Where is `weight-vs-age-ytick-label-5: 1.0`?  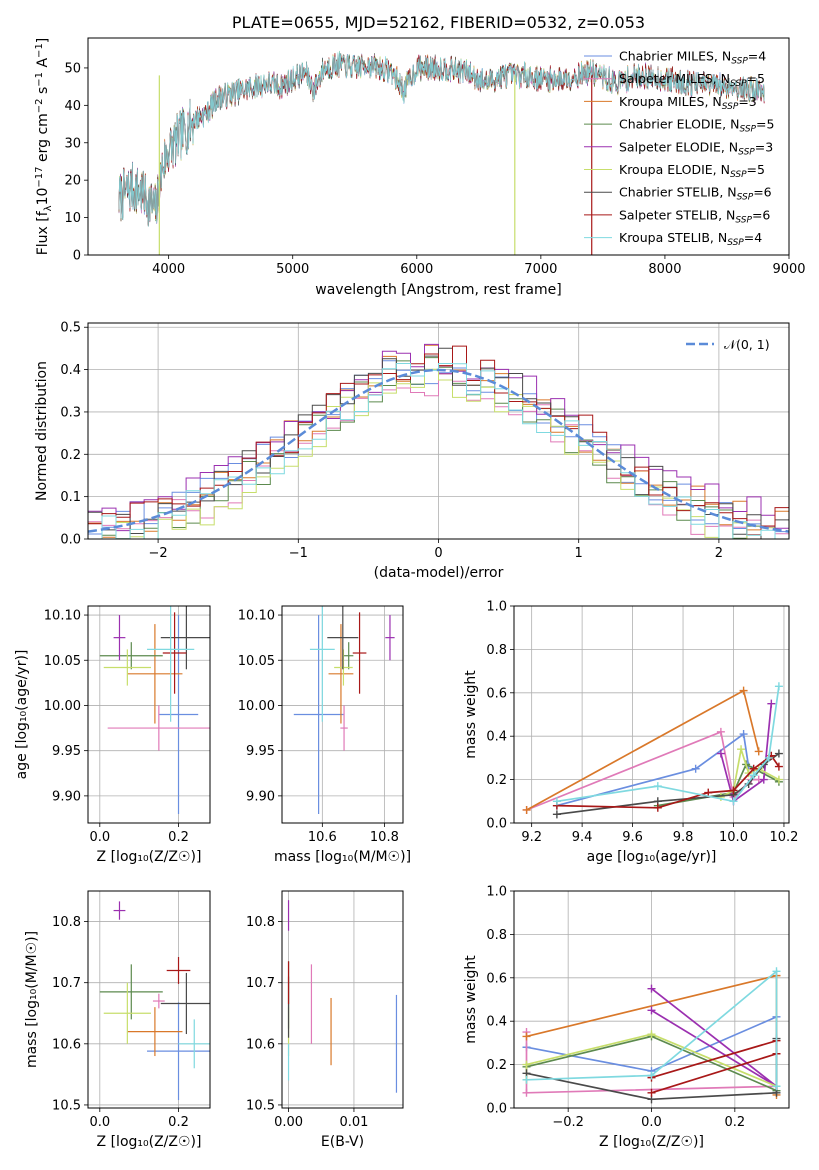 weight-vs-age-ytick-label-5: 1.0 is located at coordinates (496, 607).